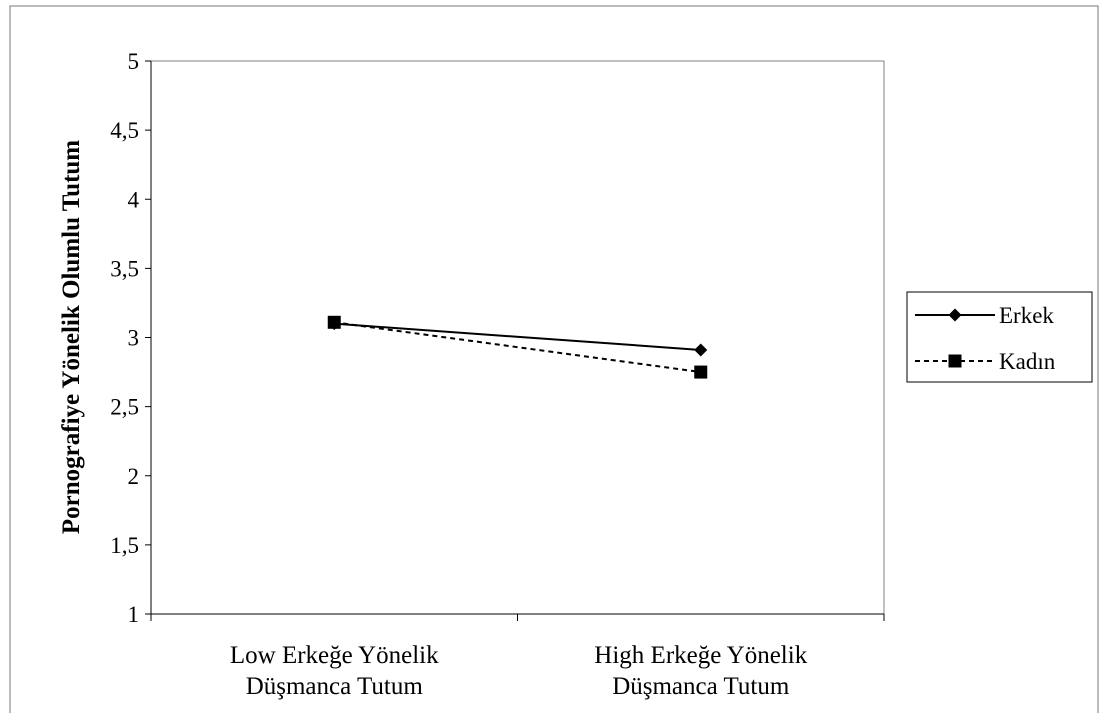 The image size is (1105, 713). I want to click on y-tick-label: 3,5, so click(124, 268).